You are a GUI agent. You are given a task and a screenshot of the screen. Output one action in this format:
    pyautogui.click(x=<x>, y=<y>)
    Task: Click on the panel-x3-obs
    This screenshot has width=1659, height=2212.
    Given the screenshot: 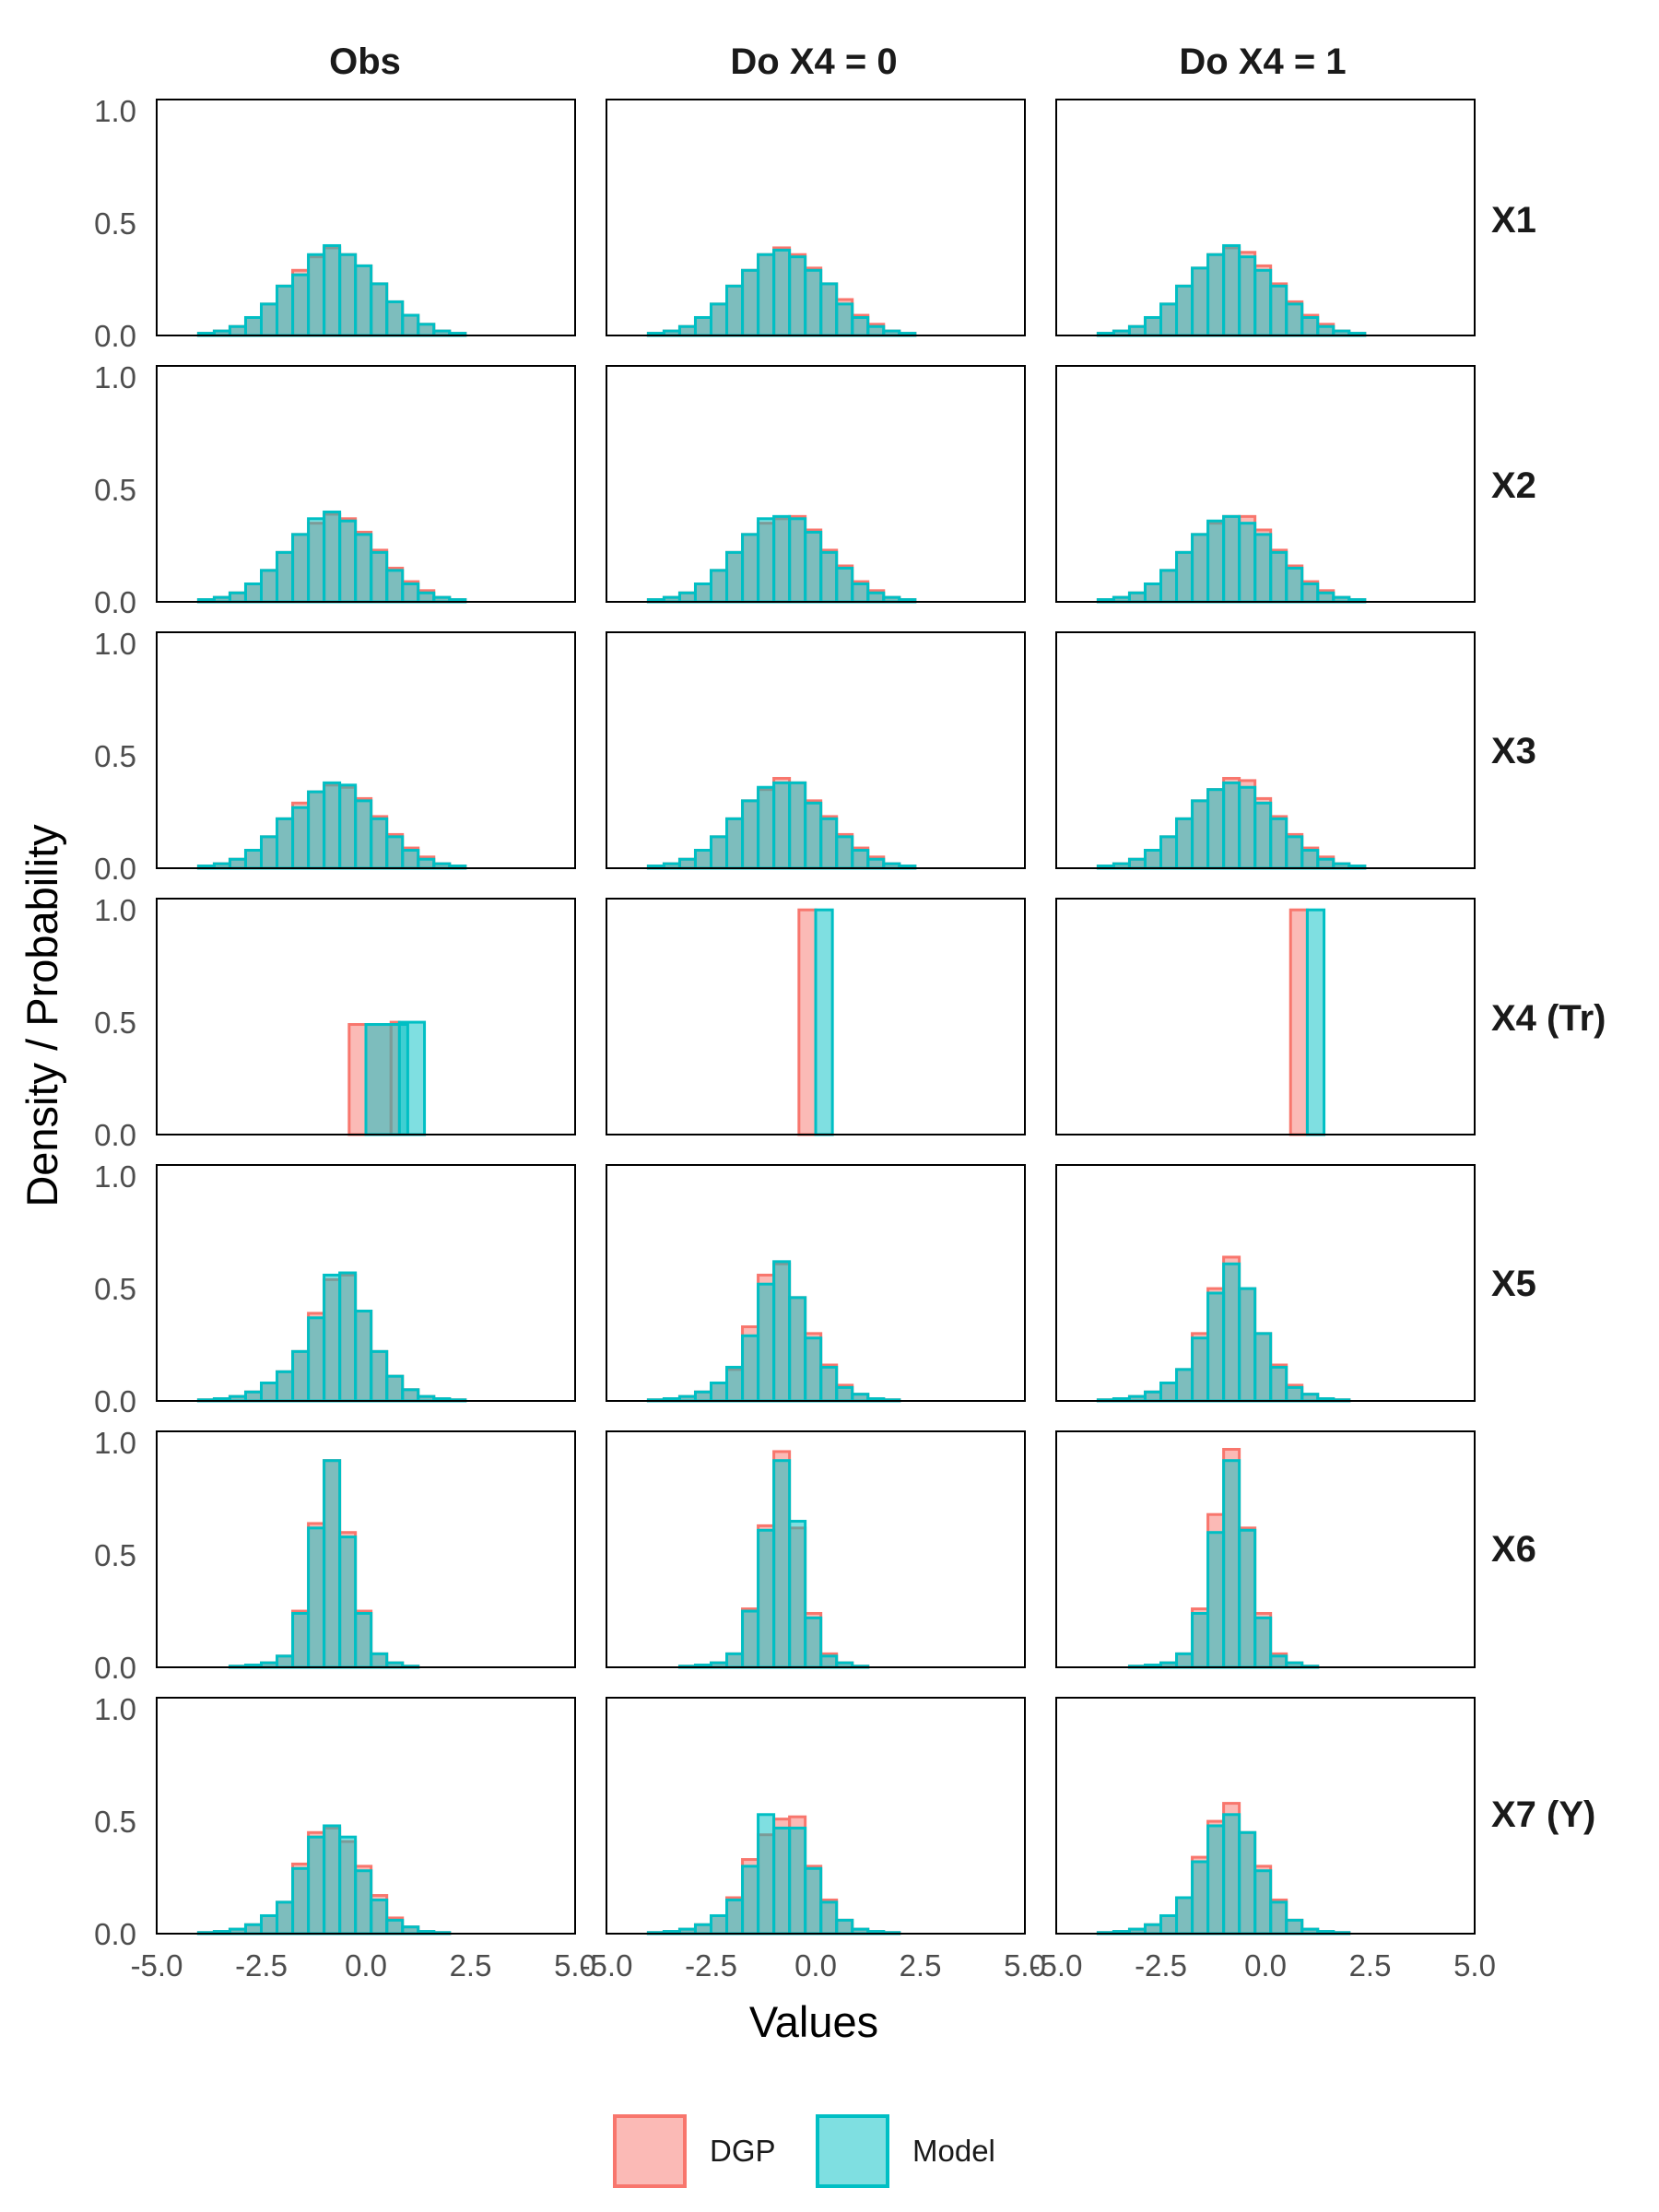 What is the action you would take?
    pyautogui.click(x=366, y=750)
    